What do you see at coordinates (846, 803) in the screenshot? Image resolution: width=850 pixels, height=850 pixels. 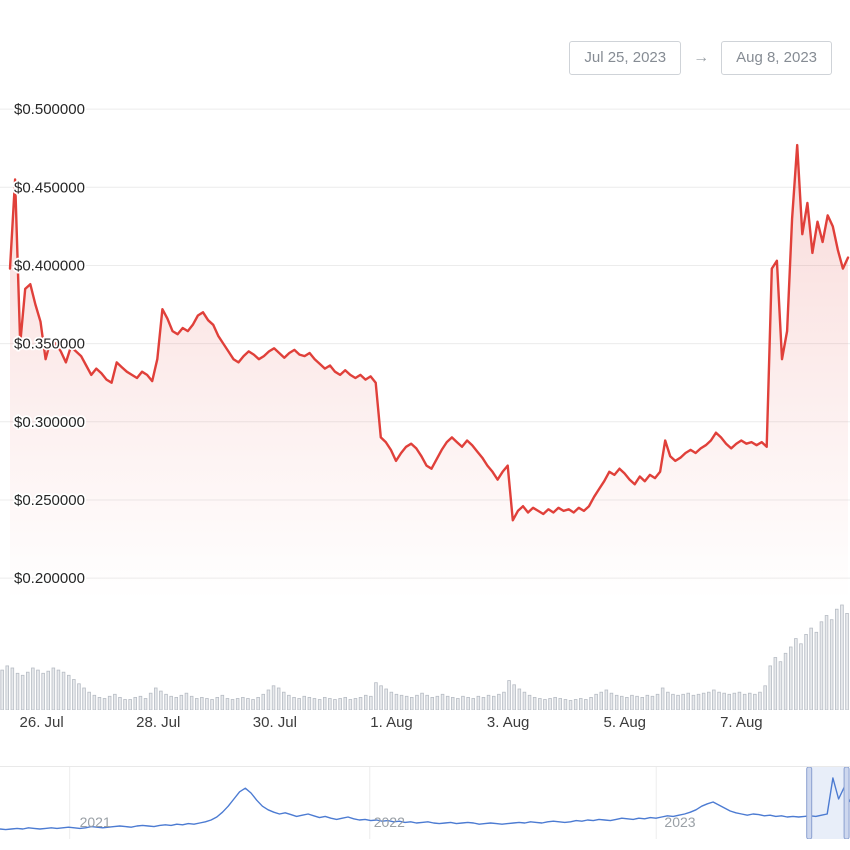 I see `selection-handle-right` at bounding box center [846, 803].